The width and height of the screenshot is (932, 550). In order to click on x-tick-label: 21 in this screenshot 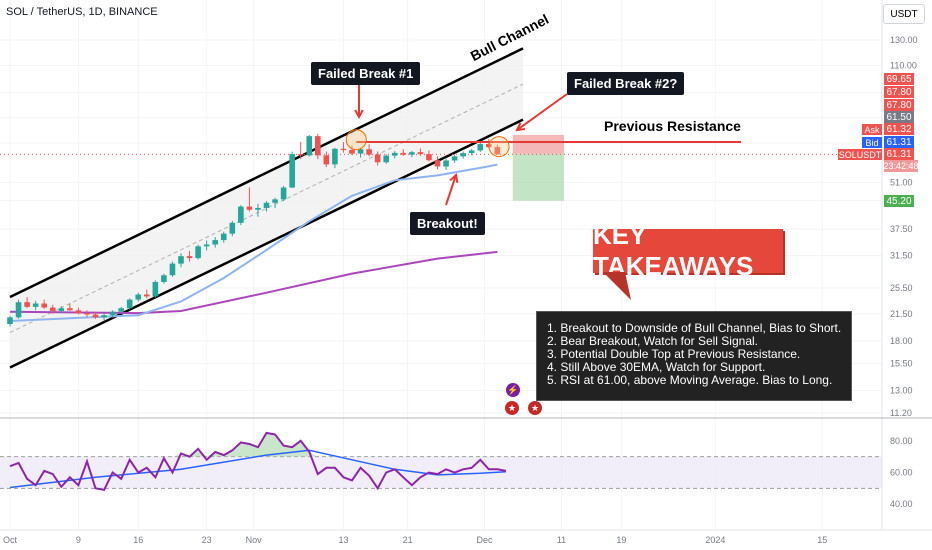, I will do `click(408, 540)`.